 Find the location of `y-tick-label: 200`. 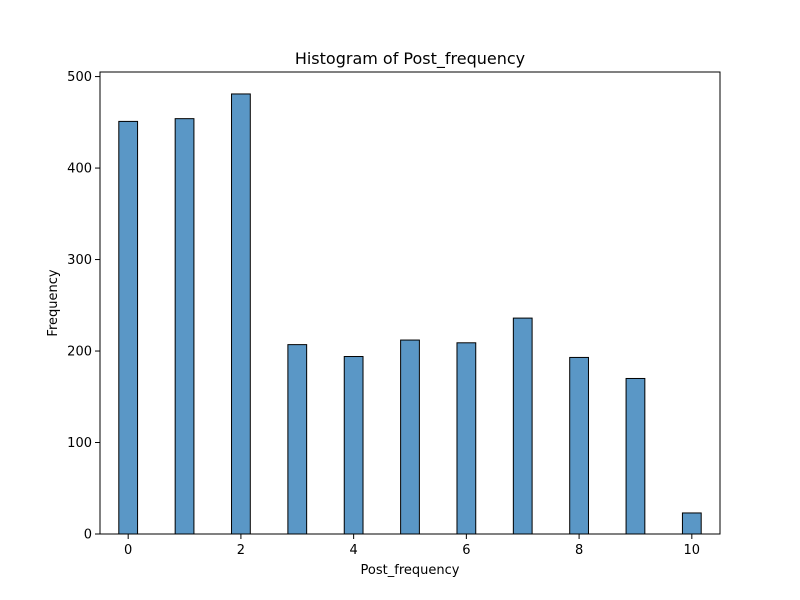

y-tick-label: 200 is located at coordinates (79, 352).